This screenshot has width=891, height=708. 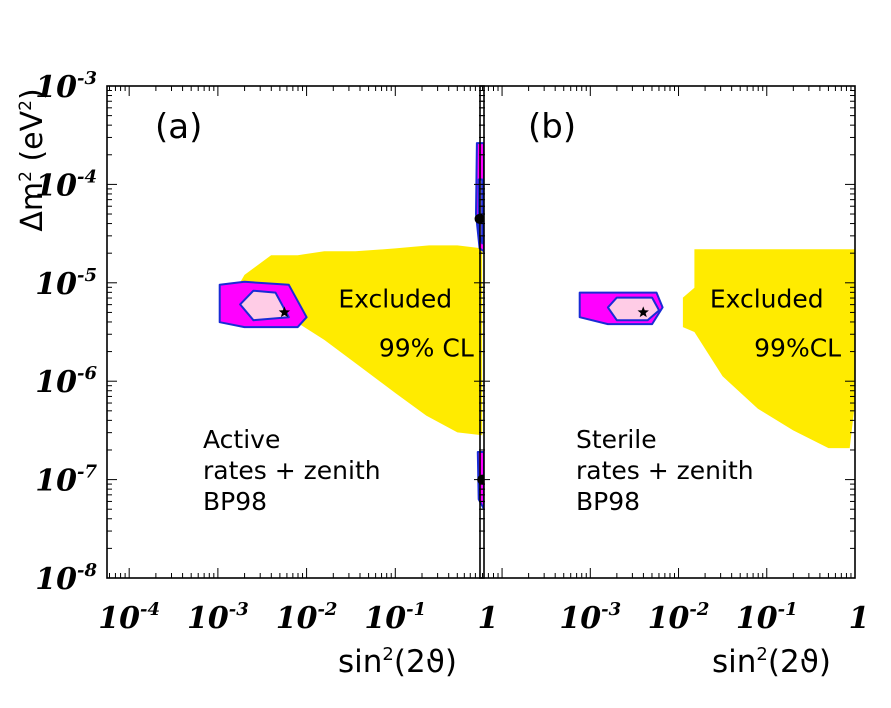 What do you see at coordinates (797, 348) in the screenshot?
I see `confidence-level-label: 99%CL` at bounding box center [797, 348].